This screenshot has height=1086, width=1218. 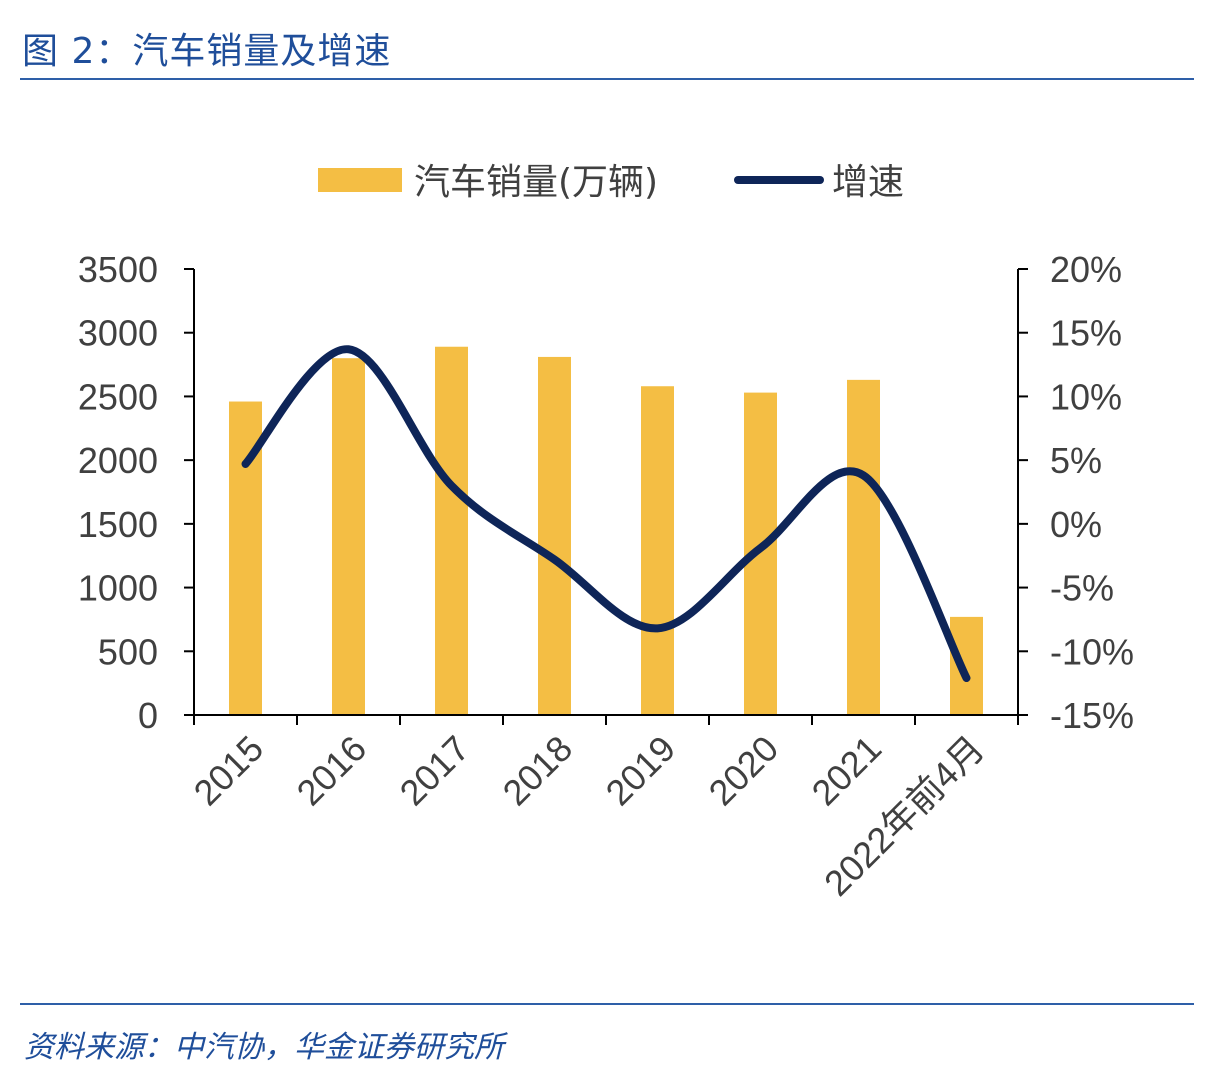 I want to click on right-tick-label: 5%, so click(x=1076, y=460).